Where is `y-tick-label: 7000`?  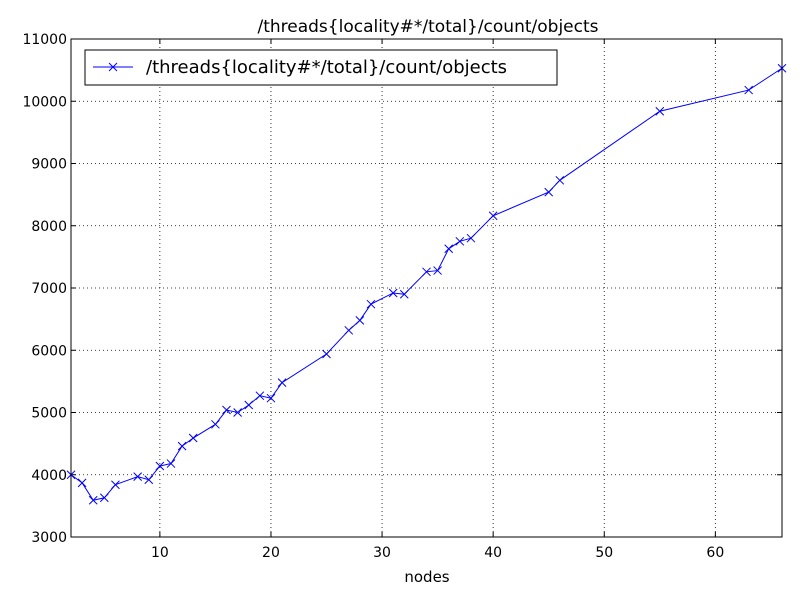 y-tick-label: 7000 is located at coordinates (49, 289).